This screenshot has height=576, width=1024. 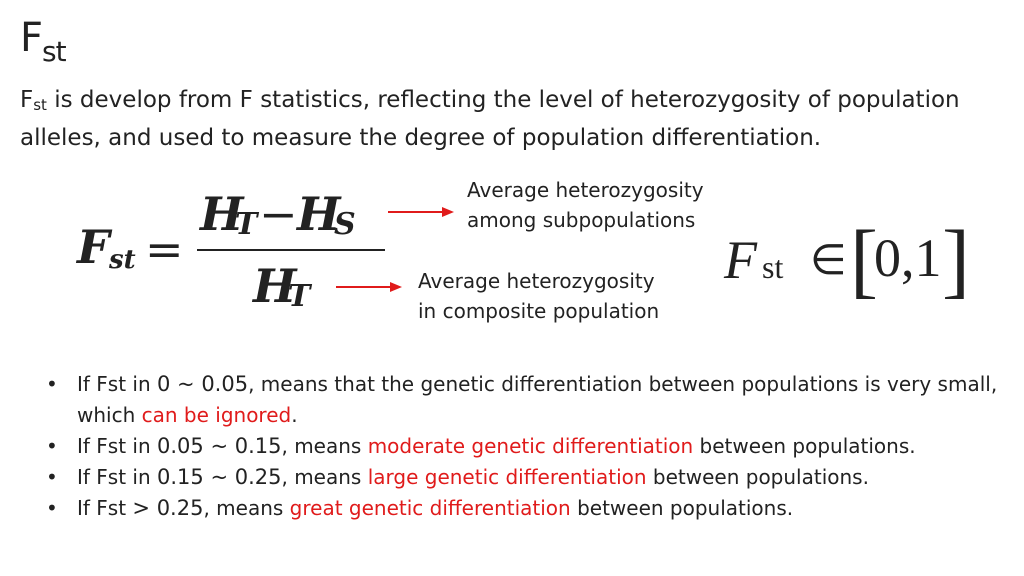 I want to click on title-main: F, so click(x=31, y=38).